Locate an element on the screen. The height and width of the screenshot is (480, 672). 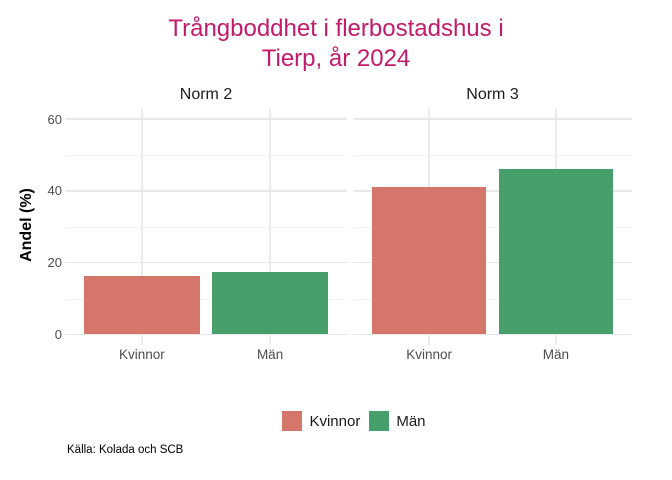
legend-swatch-kvinnor is located at coordinates (292, 421).